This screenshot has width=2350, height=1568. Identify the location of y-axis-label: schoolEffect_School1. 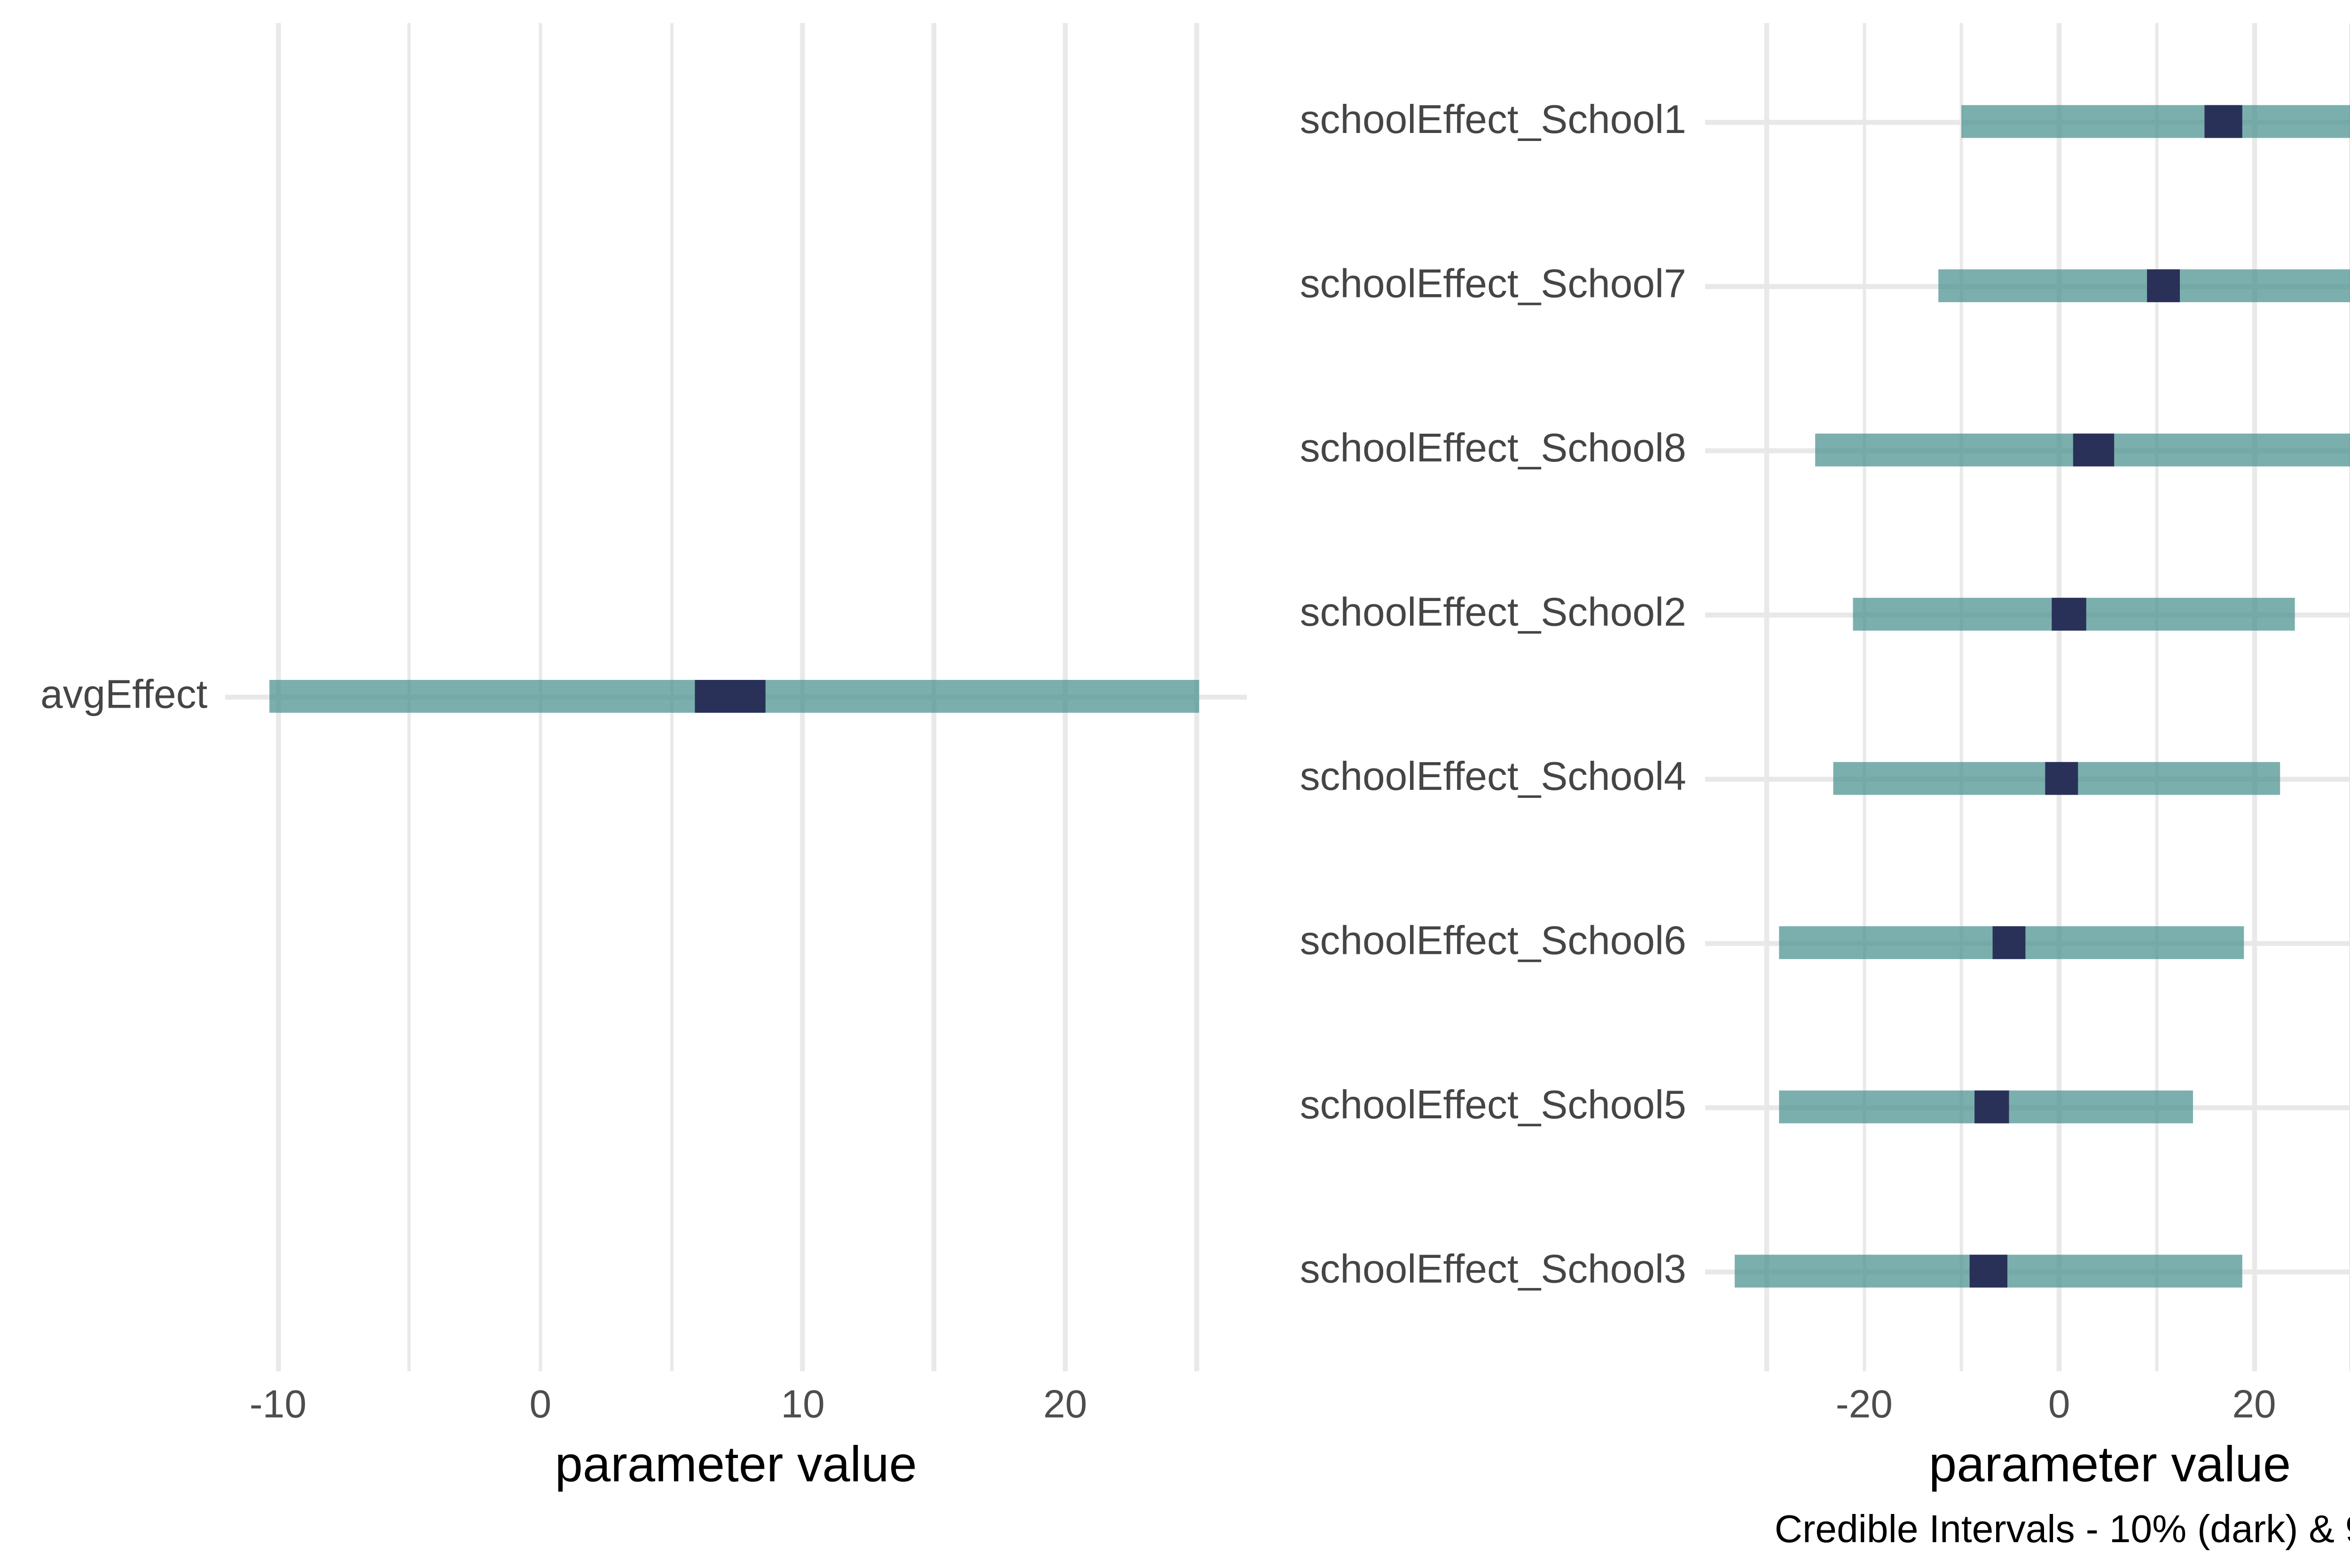
(1493, 121).